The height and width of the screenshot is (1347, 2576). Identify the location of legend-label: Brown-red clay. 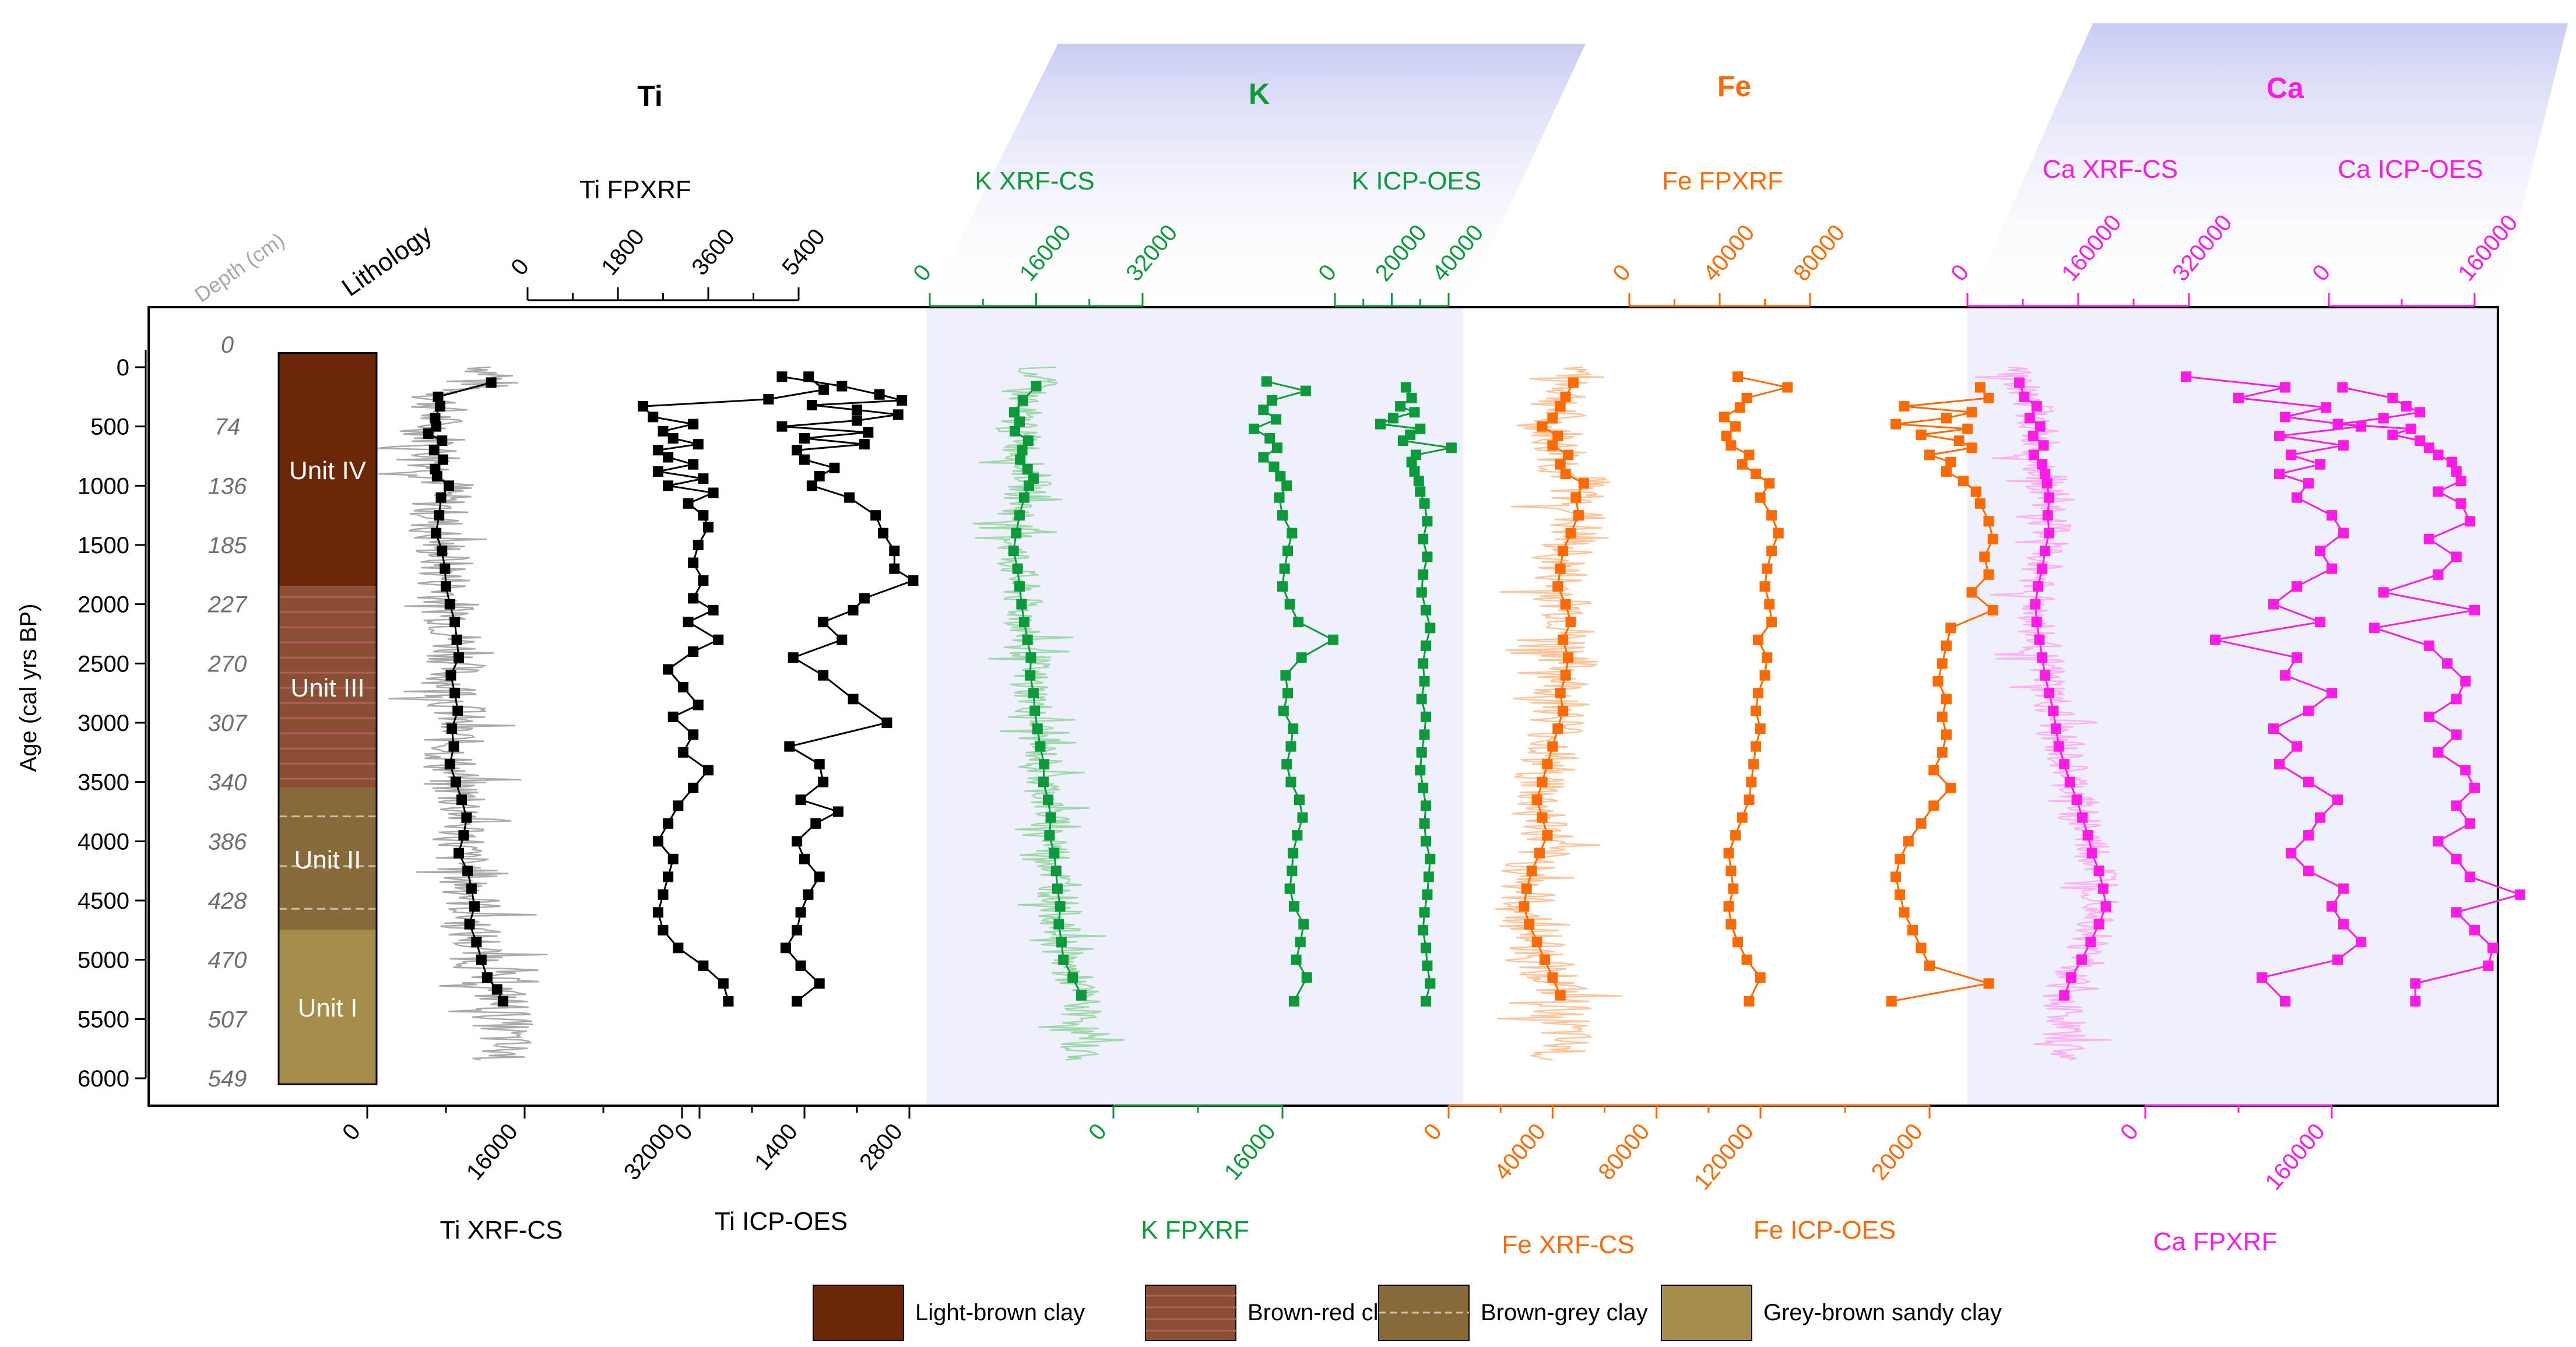
(1325, 1312).